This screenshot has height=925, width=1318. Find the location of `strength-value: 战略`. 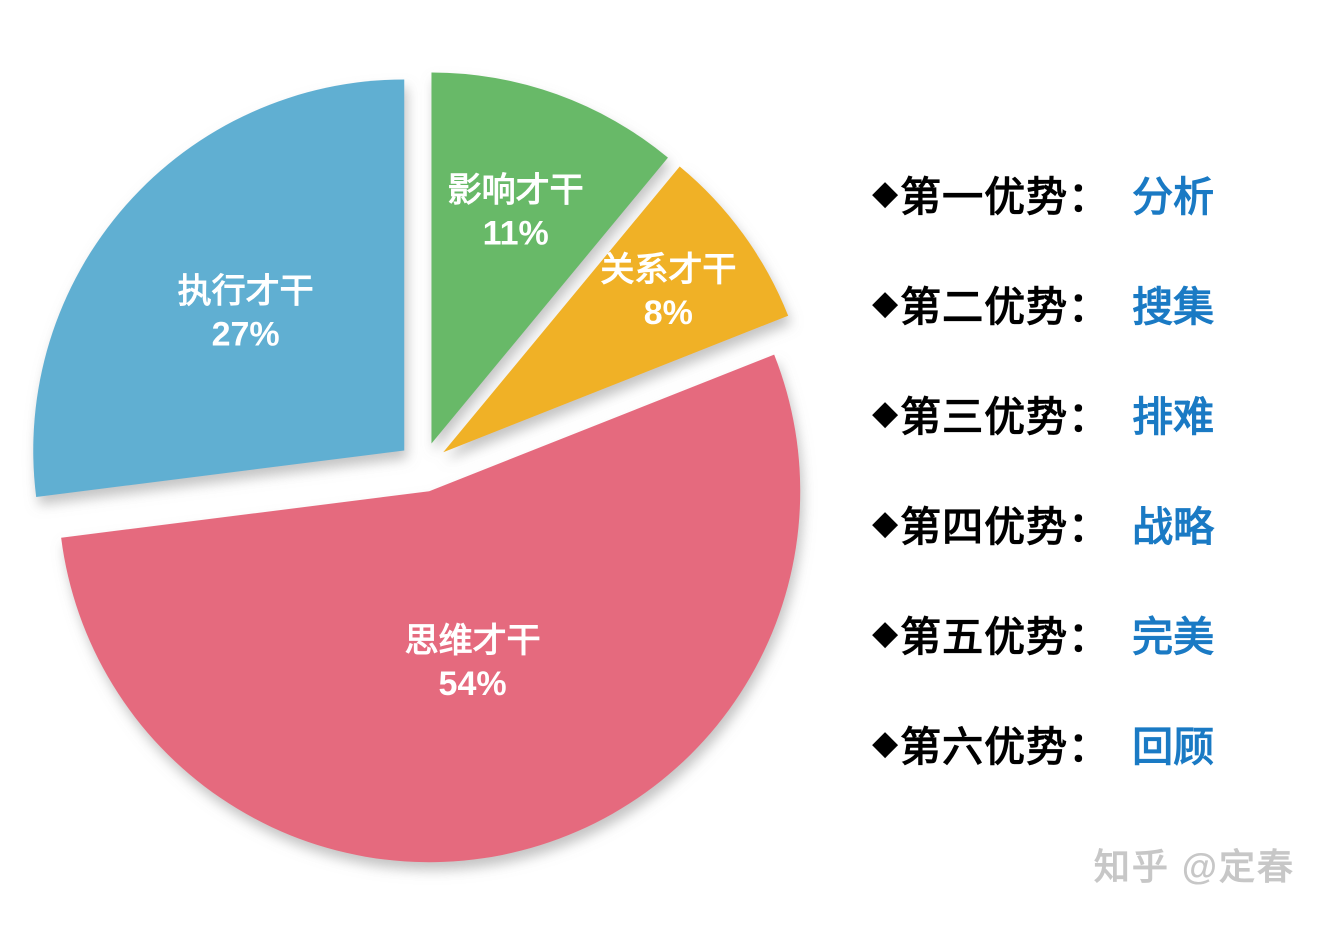

strength-value: 战略 is located at coordinates (1173, 527).